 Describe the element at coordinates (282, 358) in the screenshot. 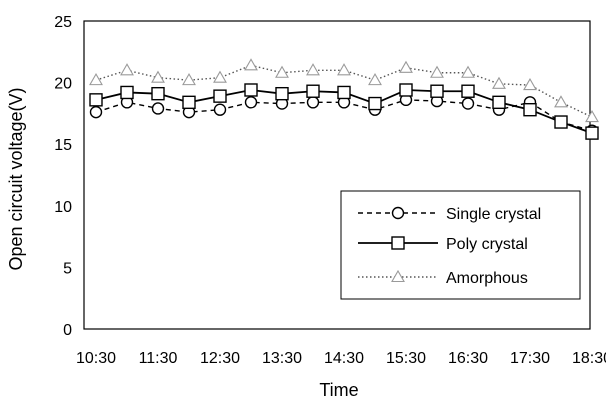

I see `x-tick-label: 13:30` at that location.